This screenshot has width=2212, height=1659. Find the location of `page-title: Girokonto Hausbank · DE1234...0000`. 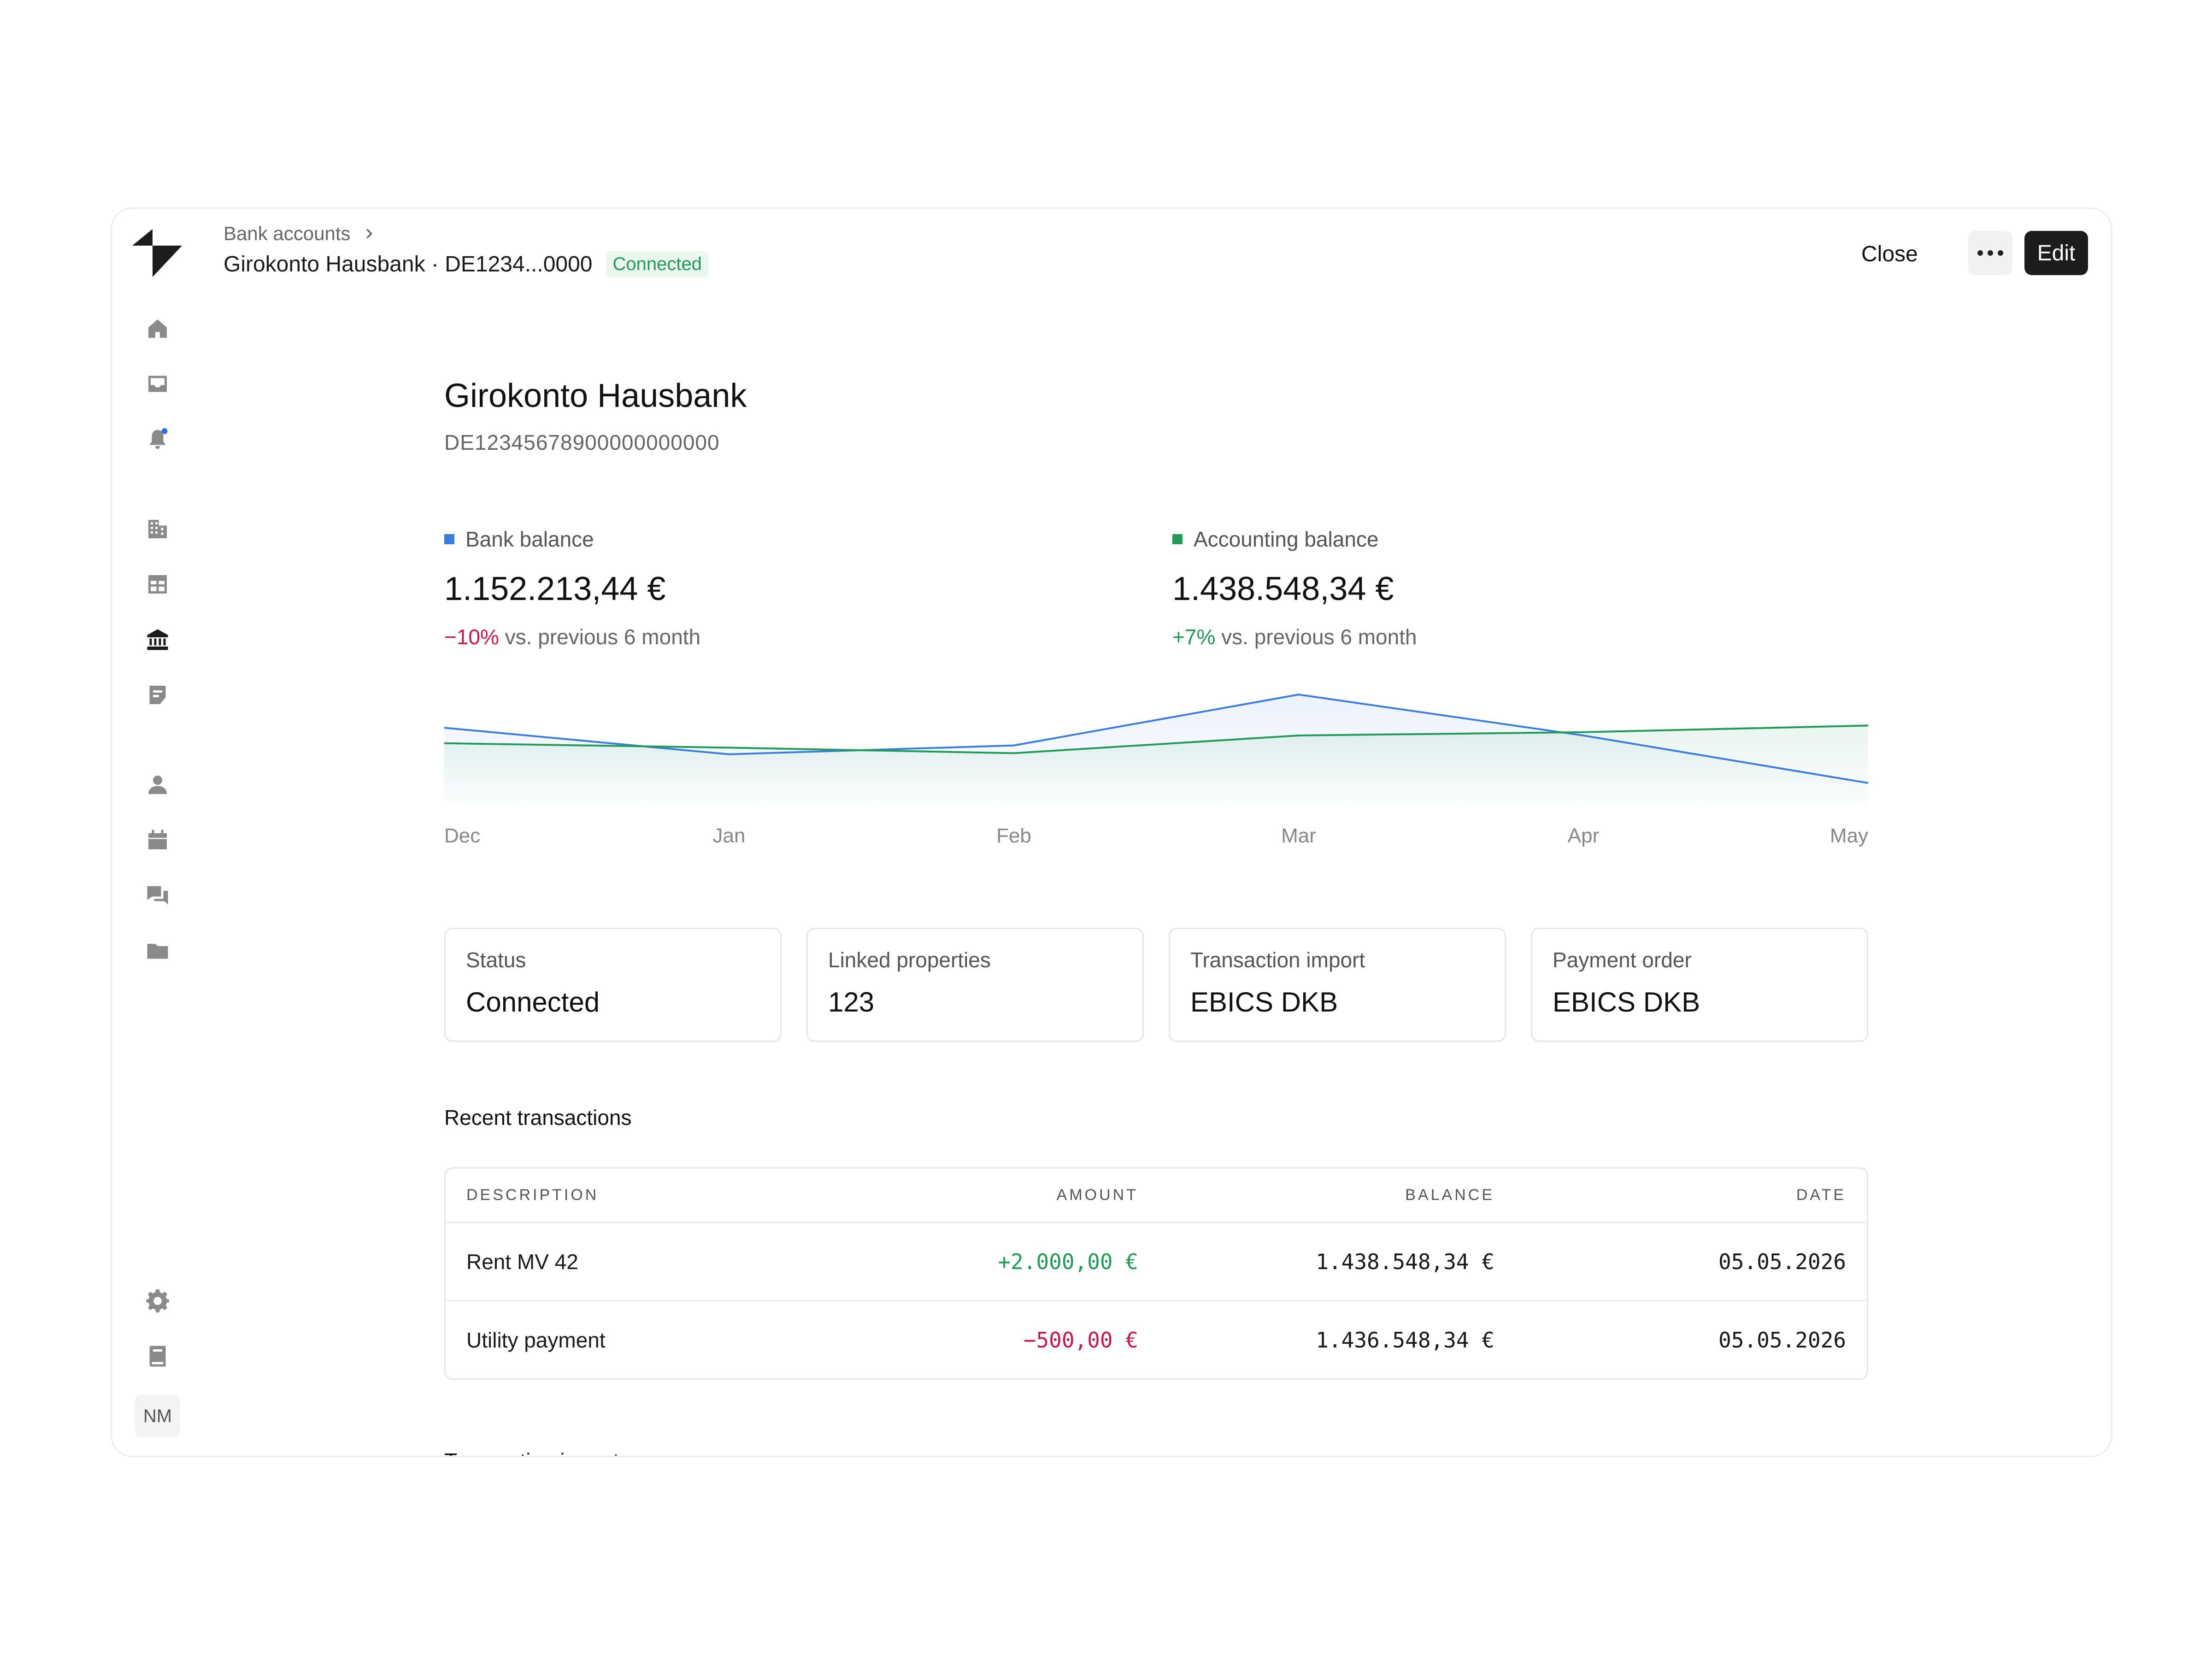

page-title: Girokonto Hausbank · DE1234...0000 is located at coordinates (408, 264).